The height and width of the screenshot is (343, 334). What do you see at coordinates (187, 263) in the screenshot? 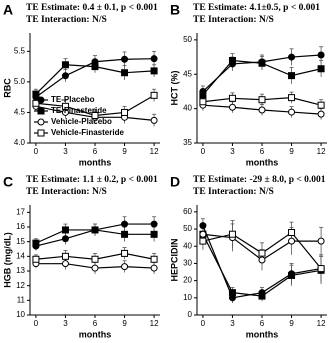
I see `y-tick-label: 30` at bounding box center [187, 263].